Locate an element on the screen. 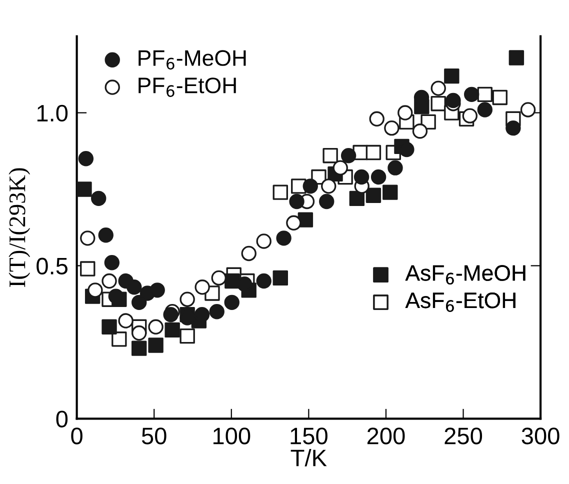  legend-label: PF$_{6}$-MeOH is located at coordinates (192, 60).